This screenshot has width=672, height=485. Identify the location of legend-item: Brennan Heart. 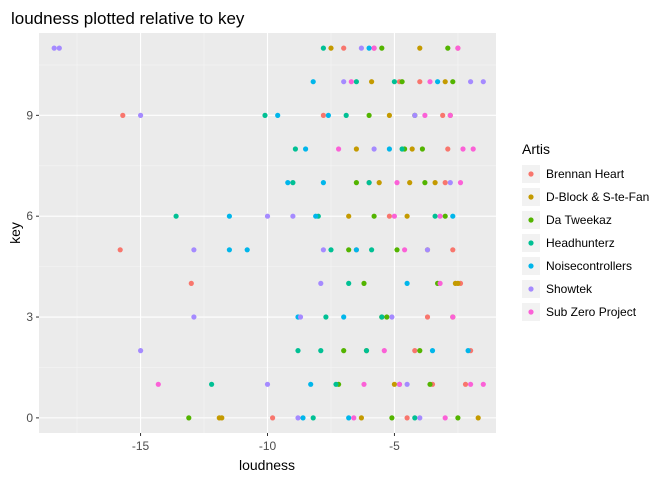
(573, 174).